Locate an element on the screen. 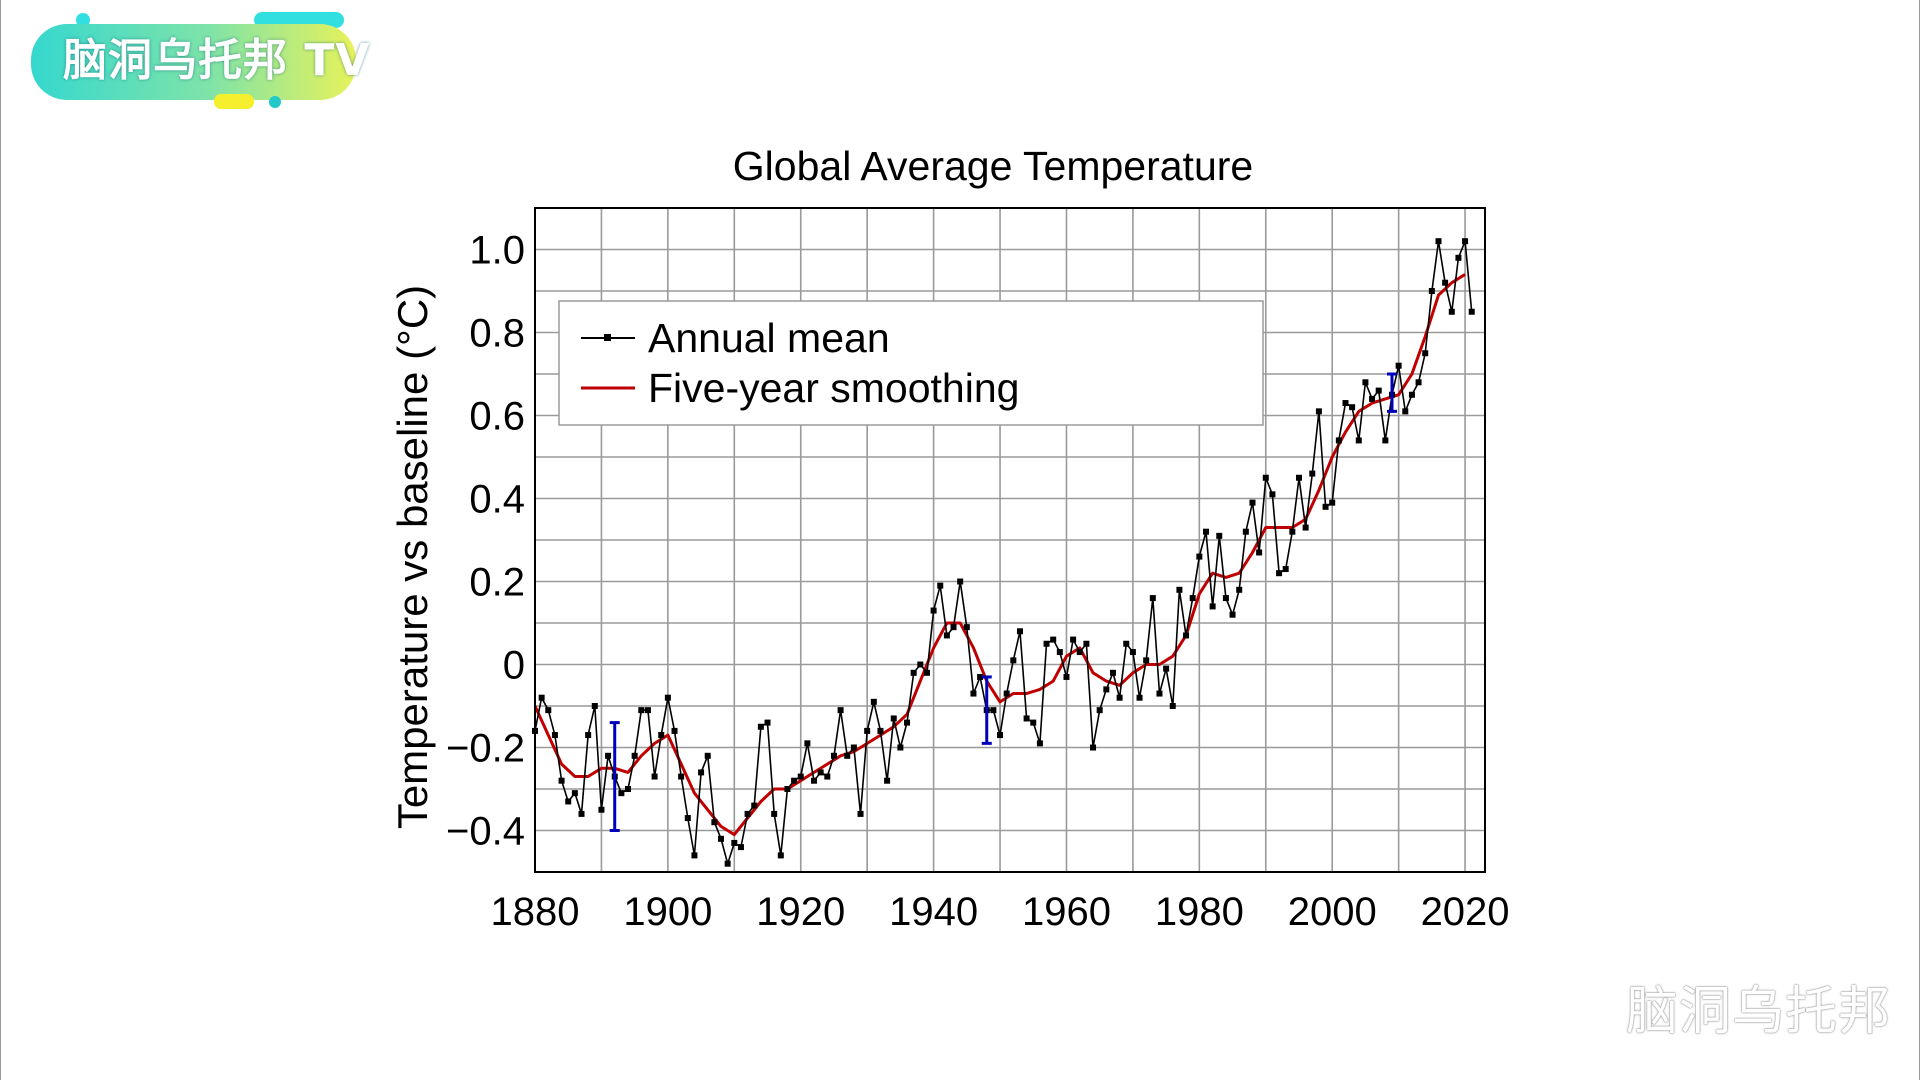 The width and height of the screenshot is (1920, 1080). x-tick-label: 1940 is located at coordinates (933, 912).